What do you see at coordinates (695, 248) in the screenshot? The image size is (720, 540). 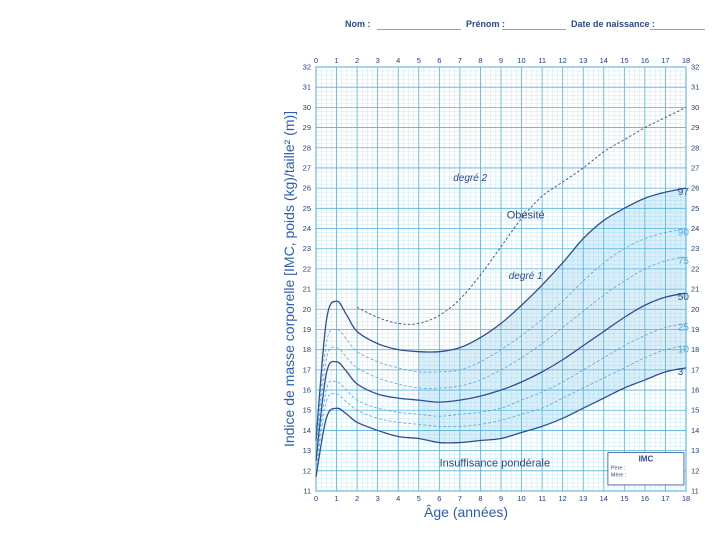 I see `y-tick-label-right: 23` at bounding box center [695, 248].